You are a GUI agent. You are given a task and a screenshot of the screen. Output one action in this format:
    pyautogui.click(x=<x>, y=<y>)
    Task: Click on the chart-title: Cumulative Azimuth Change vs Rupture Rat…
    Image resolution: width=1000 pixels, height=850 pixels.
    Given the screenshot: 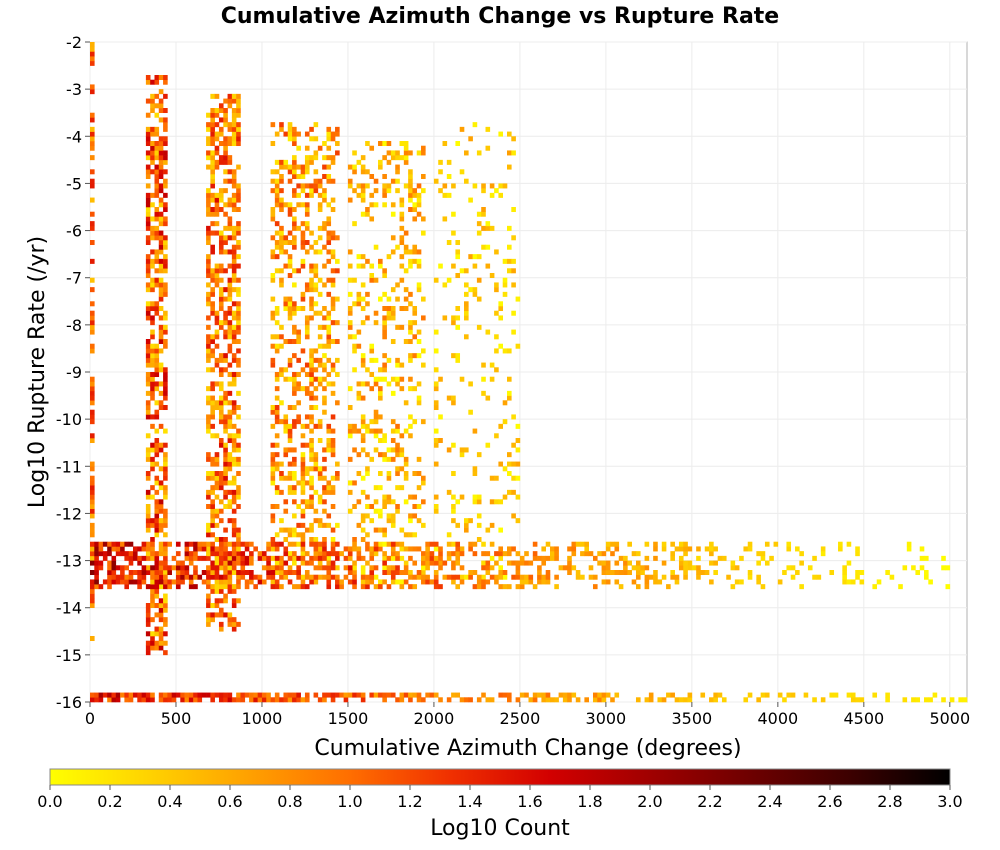 What is the action you would take?
    pyautogui.click(x=500, y=16)
    